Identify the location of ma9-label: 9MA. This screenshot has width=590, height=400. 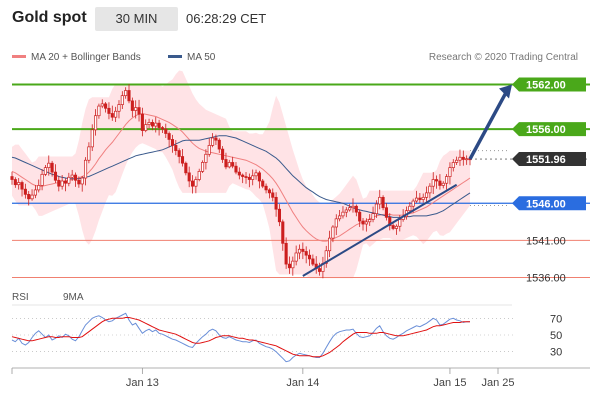
(73, 297).